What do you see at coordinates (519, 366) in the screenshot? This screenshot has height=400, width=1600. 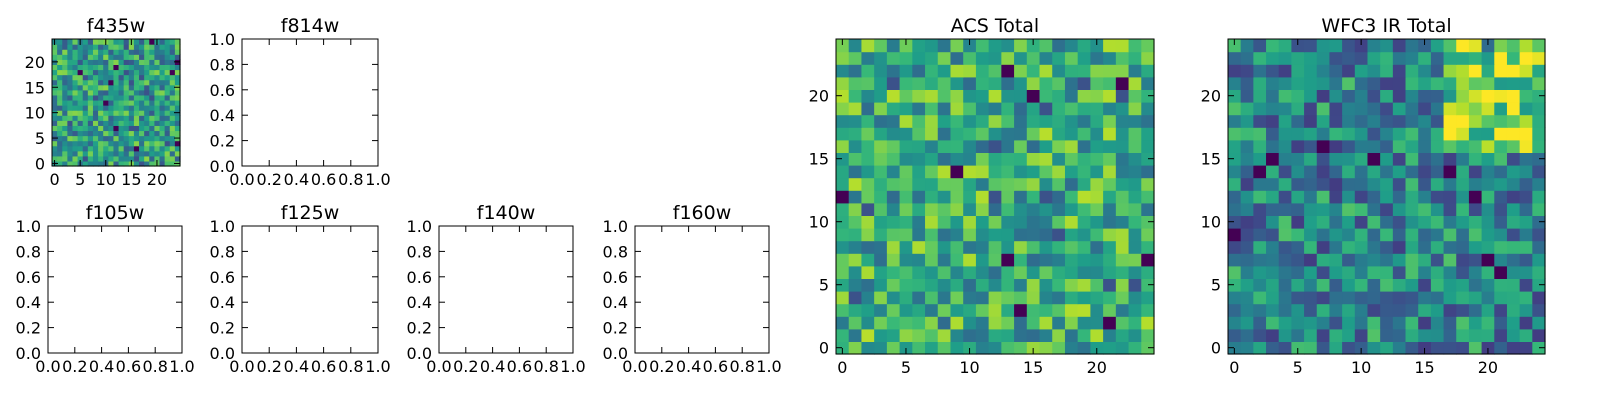 I see `x-tick-label: 0.6` at bounding box center [519, 366].